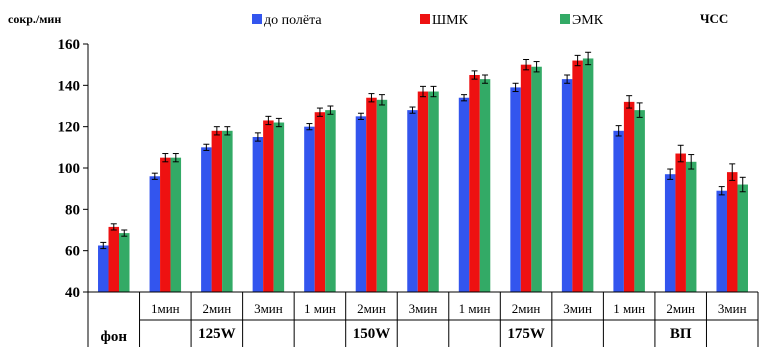  What do you see at coordinates (72, 293) in the screenshot?
I see `y-tick-label: 40` at bounding box center [72, 293].